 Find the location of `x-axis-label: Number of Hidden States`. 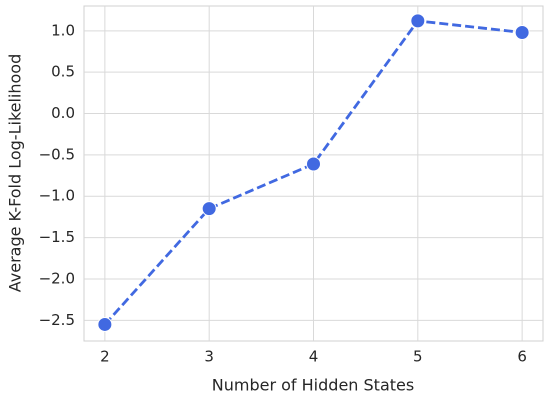

x-axis-label: Number of Hidden States is located at coordinates (313, 385).